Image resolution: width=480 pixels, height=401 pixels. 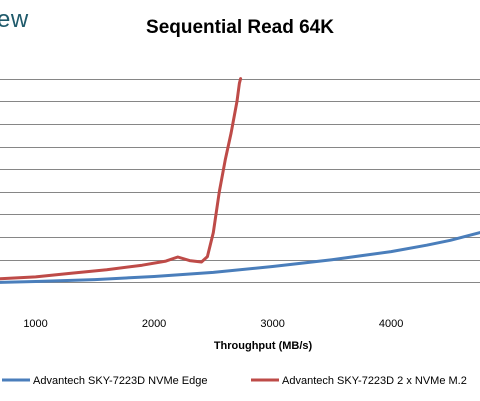 What do you see at coordinates (272, 324) in the screenshot?
I see `x-tick-label-2: 3000` at bounding box center [272, 324].